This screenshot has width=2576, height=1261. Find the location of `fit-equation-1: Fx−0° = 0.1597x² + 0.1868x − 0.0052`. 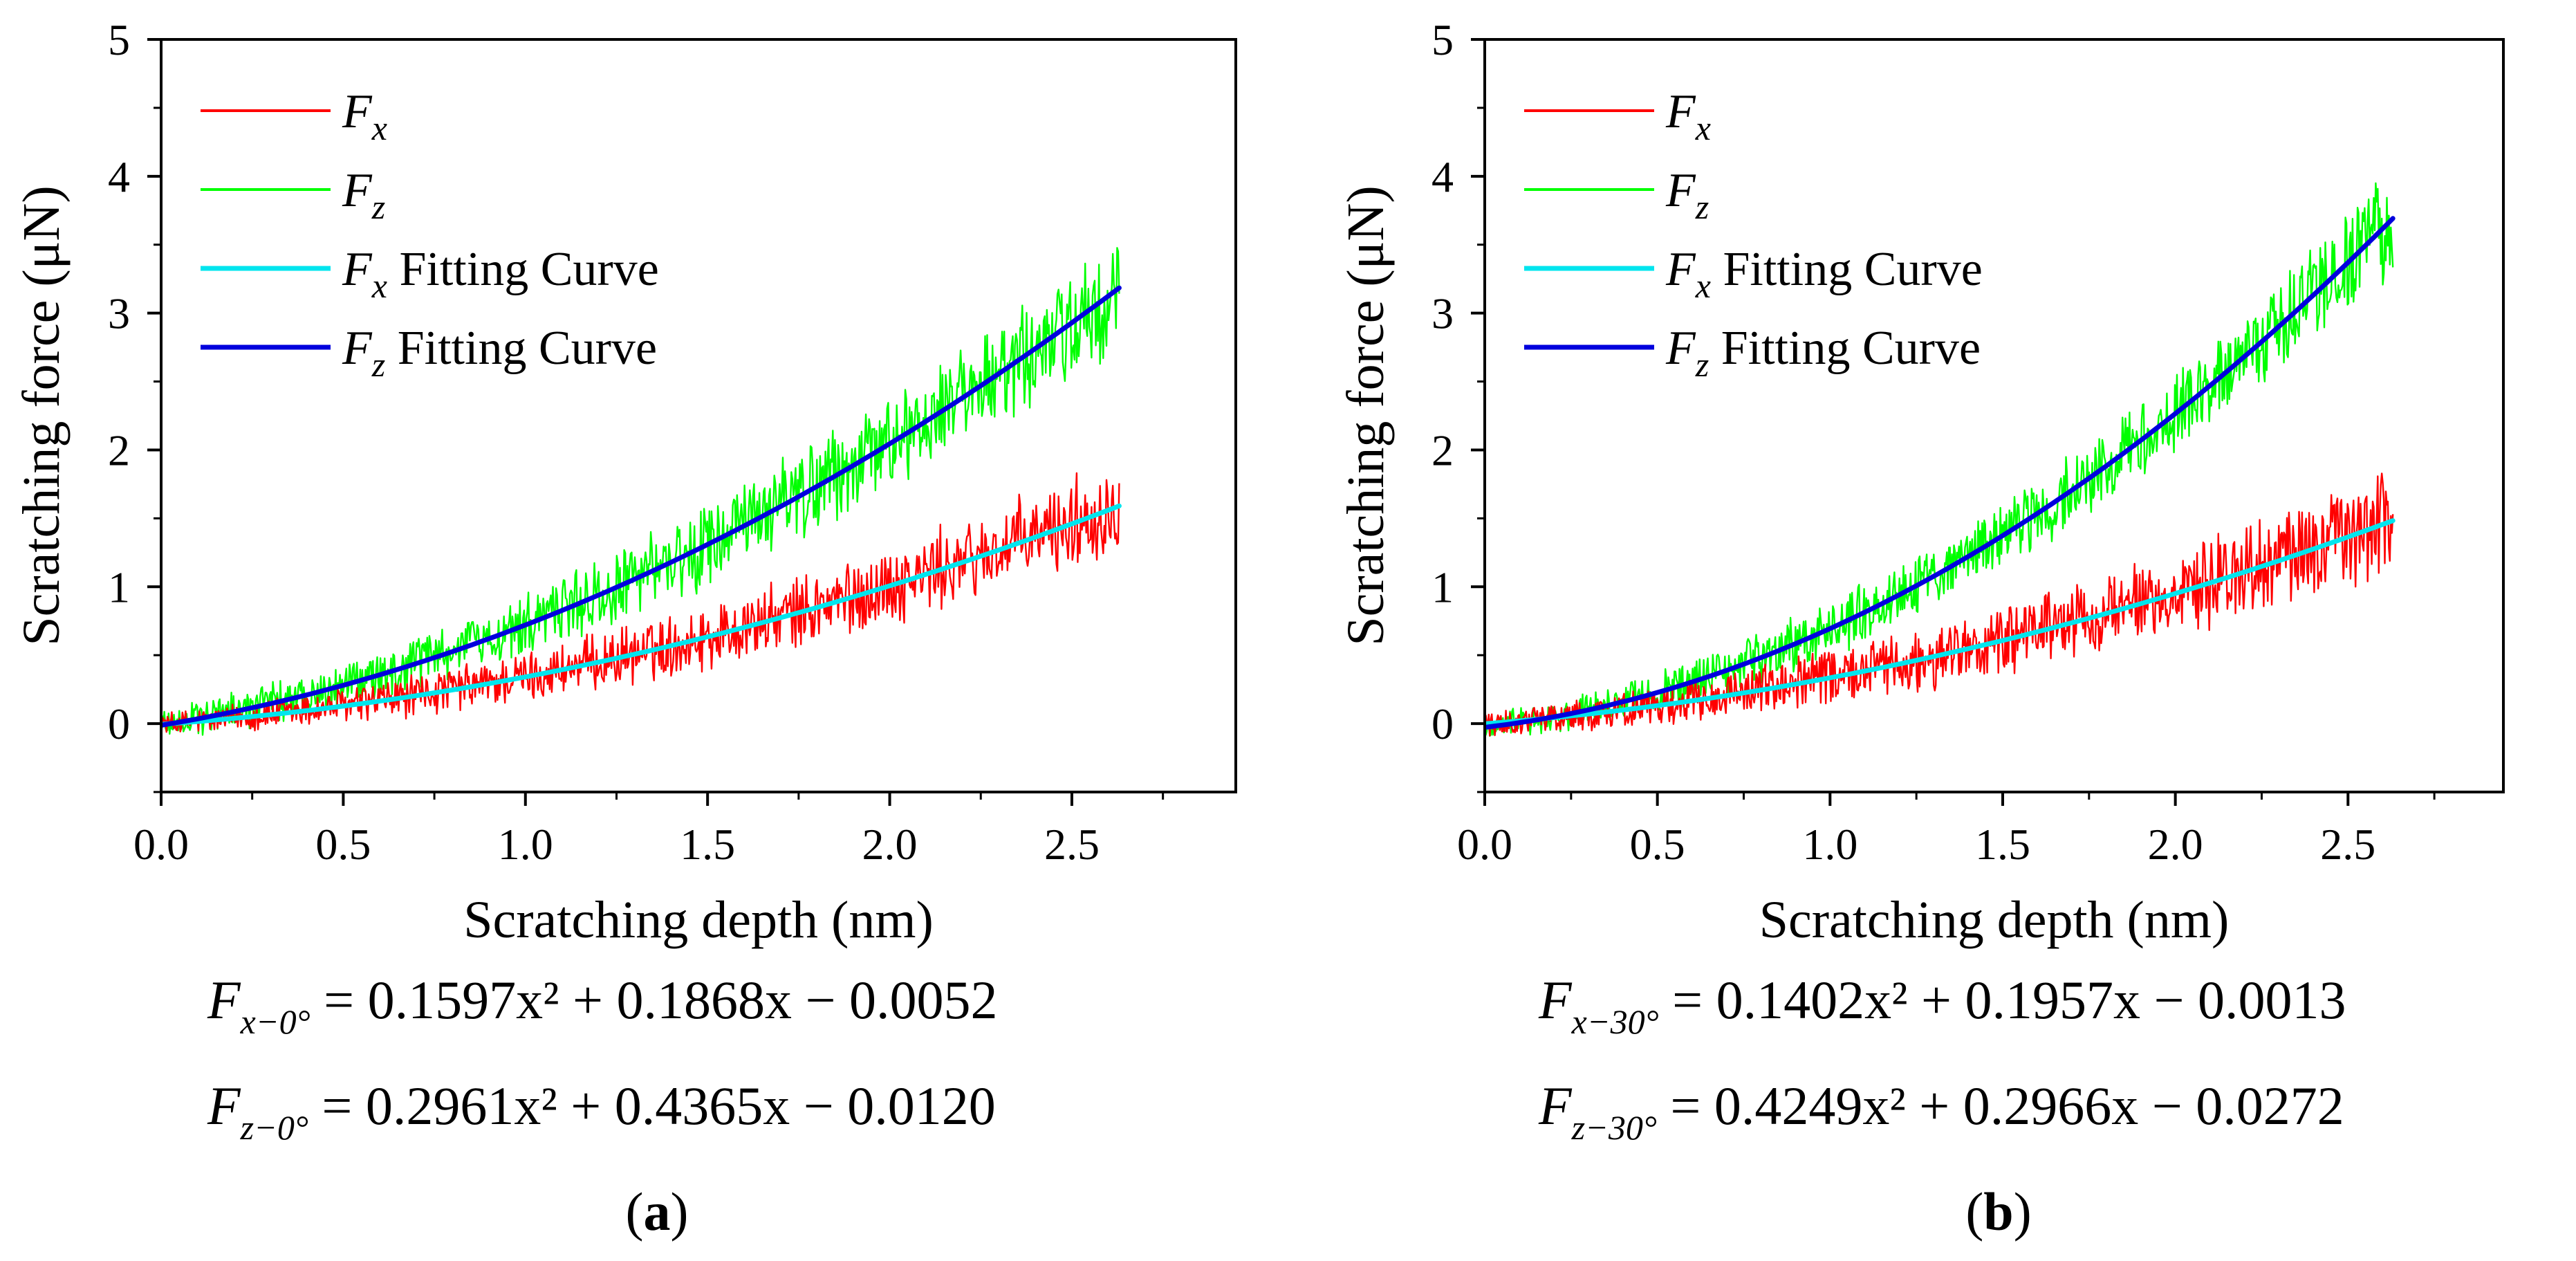

fit-equation-1: Fx−0° = 0.1597x² + 0.1868x − 0.0052 is located at coordinates (602, 1005).